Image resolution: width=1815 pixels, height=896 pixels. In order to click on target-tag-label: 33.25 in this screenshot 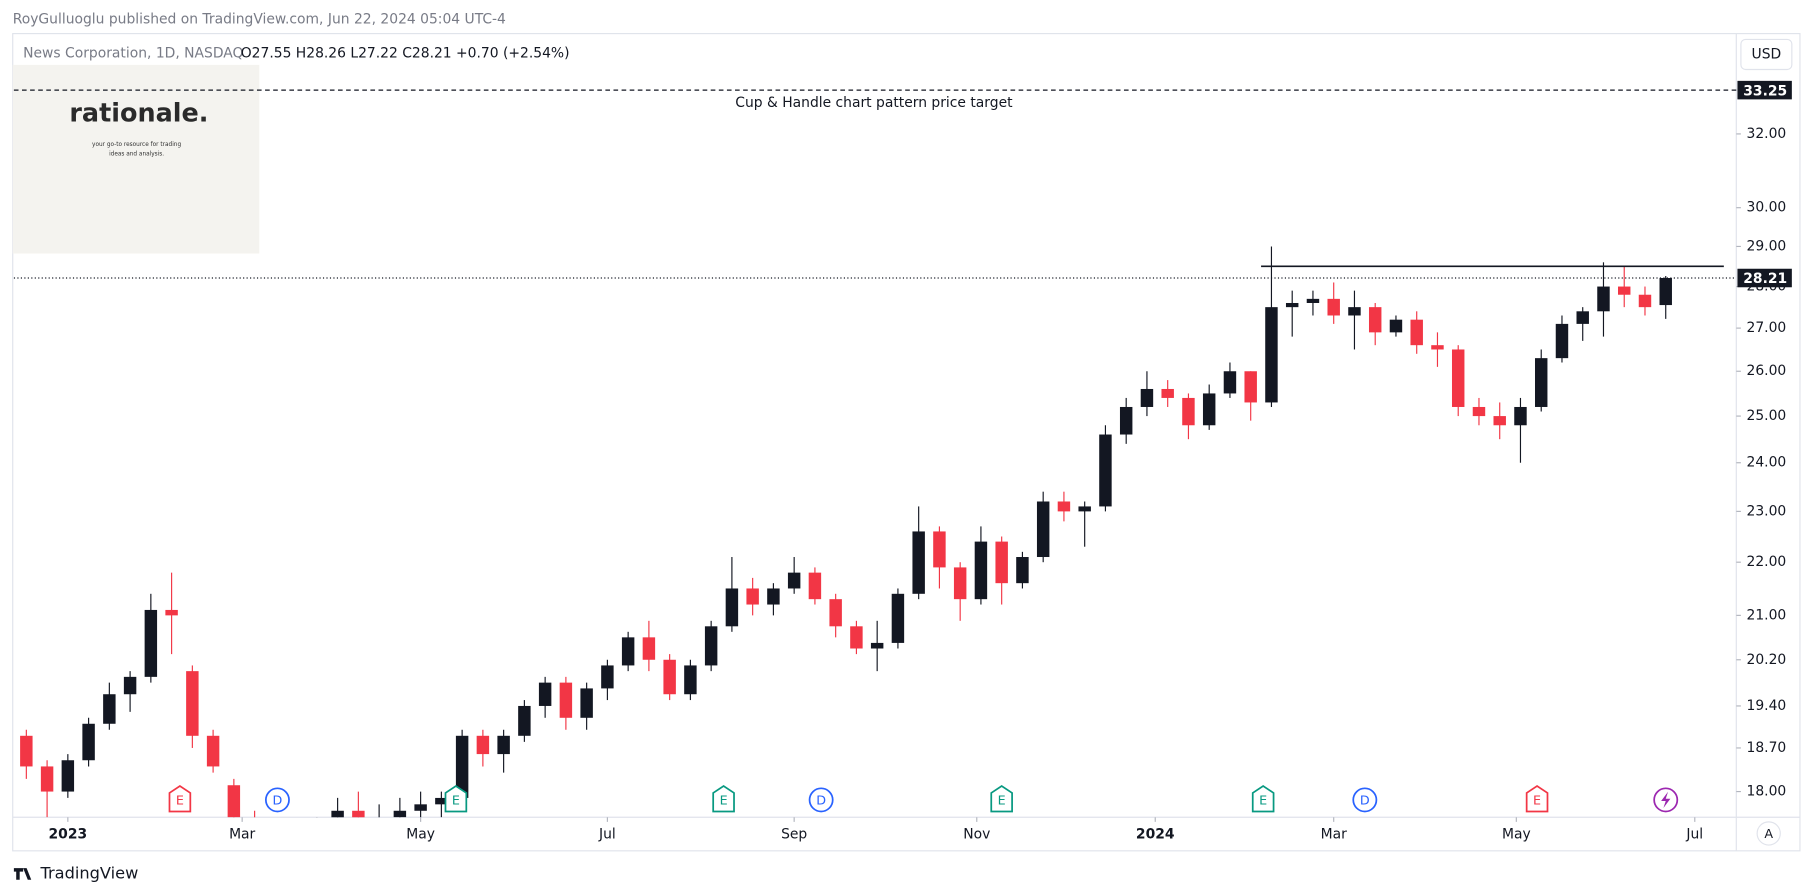, I will do `click(1765, 91)`.